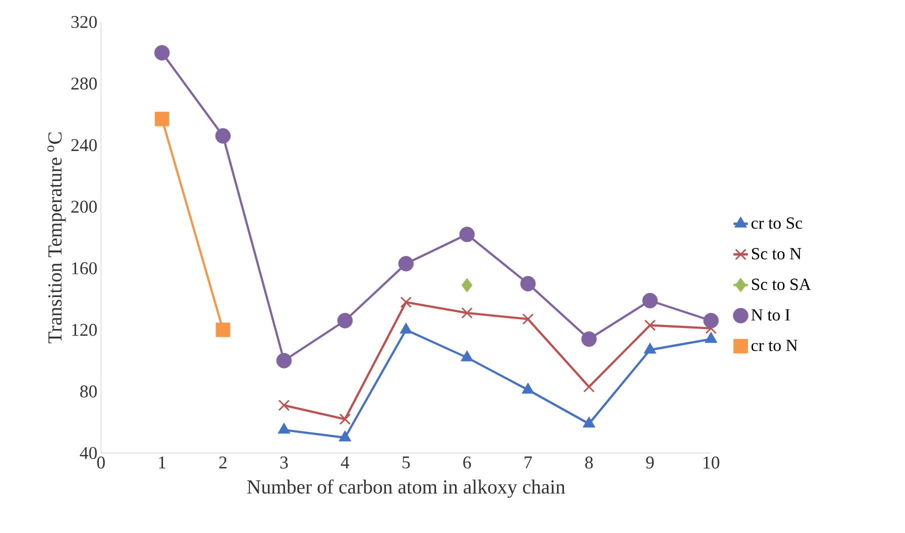 The width and height of the screenshot is (905, 533). What do you see at coordinates (770, 315) in the screenshot?
I see `legend-label: N to I` at bounding box center [770, 315].